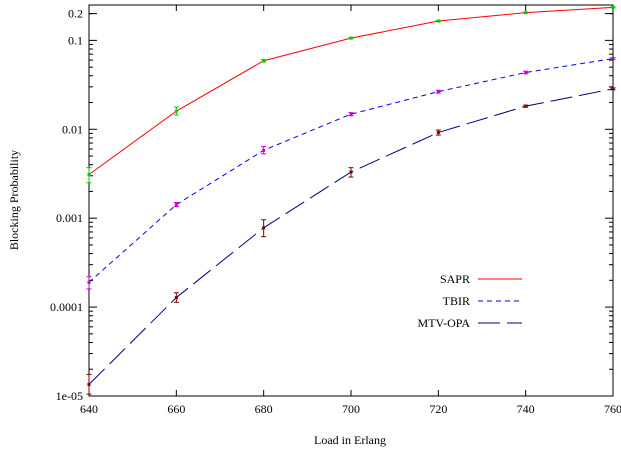  I want to click on y-tick-label: 0.01, so click(72, 129).